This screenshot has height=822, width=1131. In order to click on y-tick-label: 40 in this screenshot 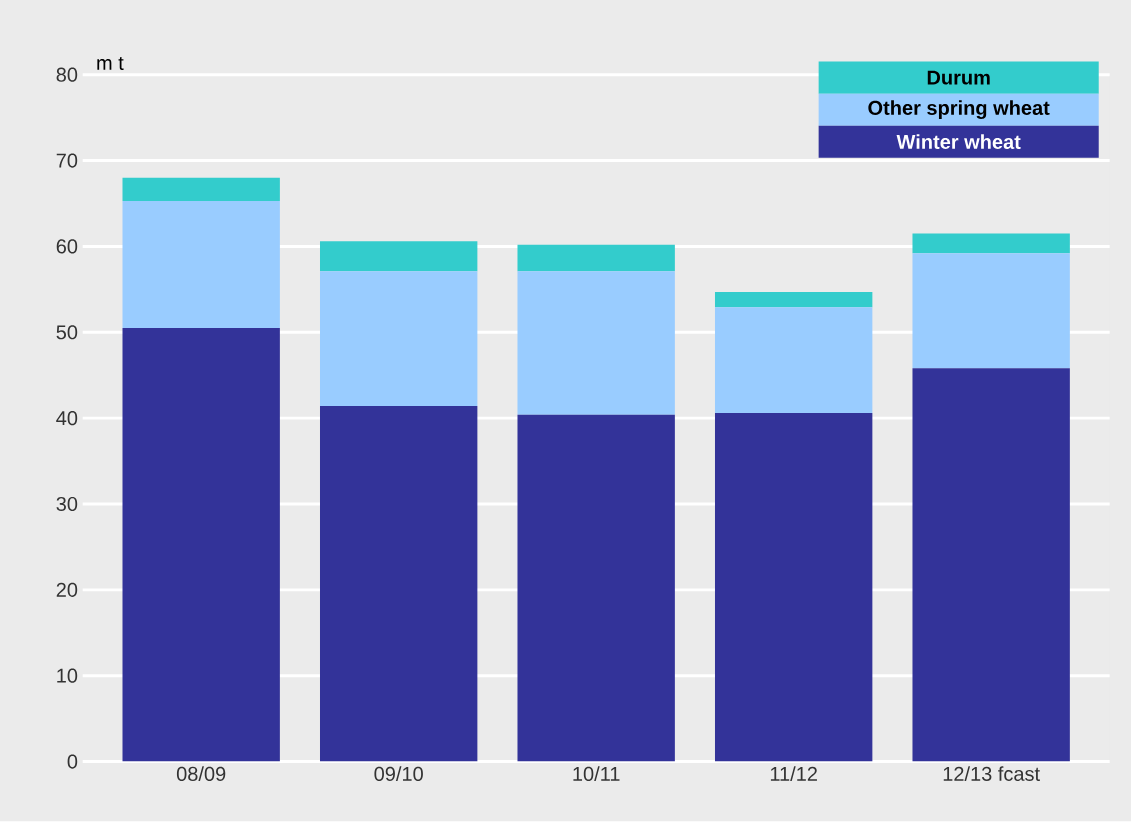, I will do `click(67, 418)`.